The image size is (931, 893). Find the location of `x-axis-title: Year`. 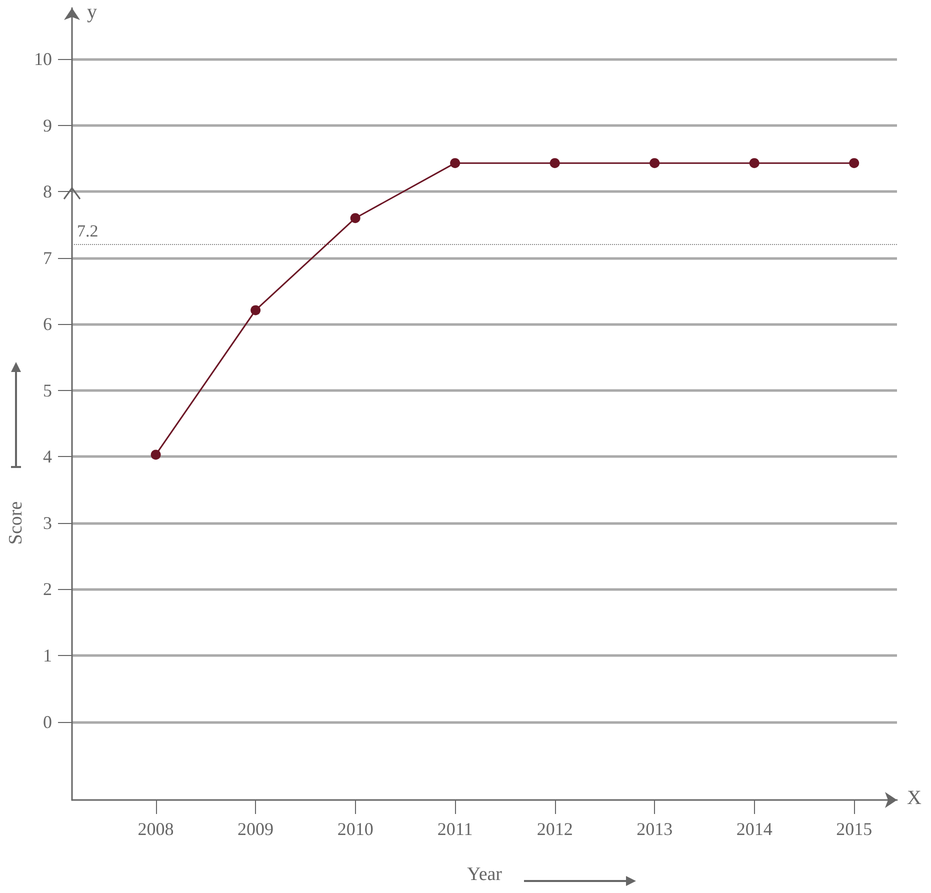

x-axis-title: Year is located at coordinates (484, 874).